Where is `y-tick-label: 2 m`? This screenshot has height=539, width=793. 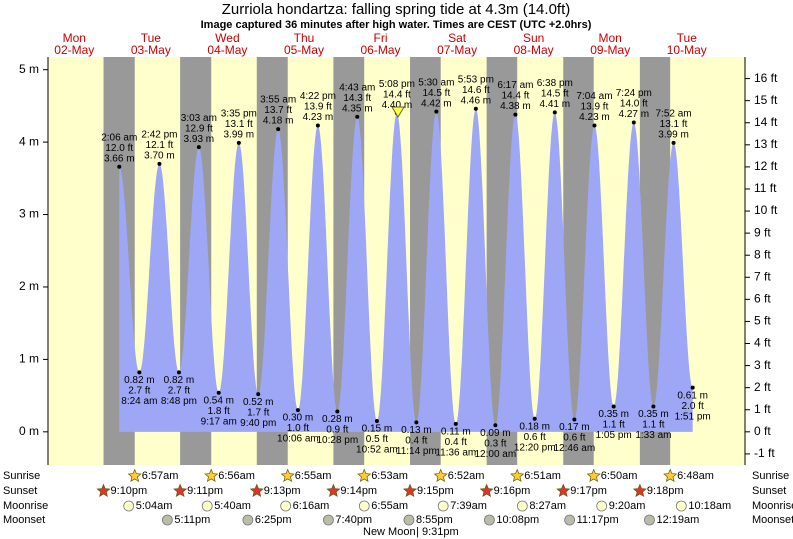
y-tick-label: 2 m is located at coordinates (29, 286).